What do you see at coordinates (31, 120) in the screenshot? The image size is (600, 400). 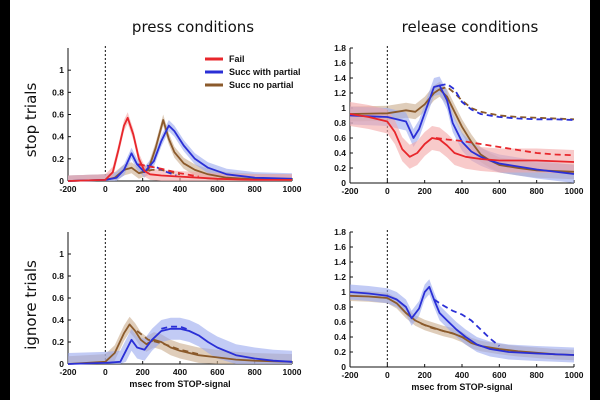 I see `row-label-stop: stop trials` at bounding box center [31, 120].